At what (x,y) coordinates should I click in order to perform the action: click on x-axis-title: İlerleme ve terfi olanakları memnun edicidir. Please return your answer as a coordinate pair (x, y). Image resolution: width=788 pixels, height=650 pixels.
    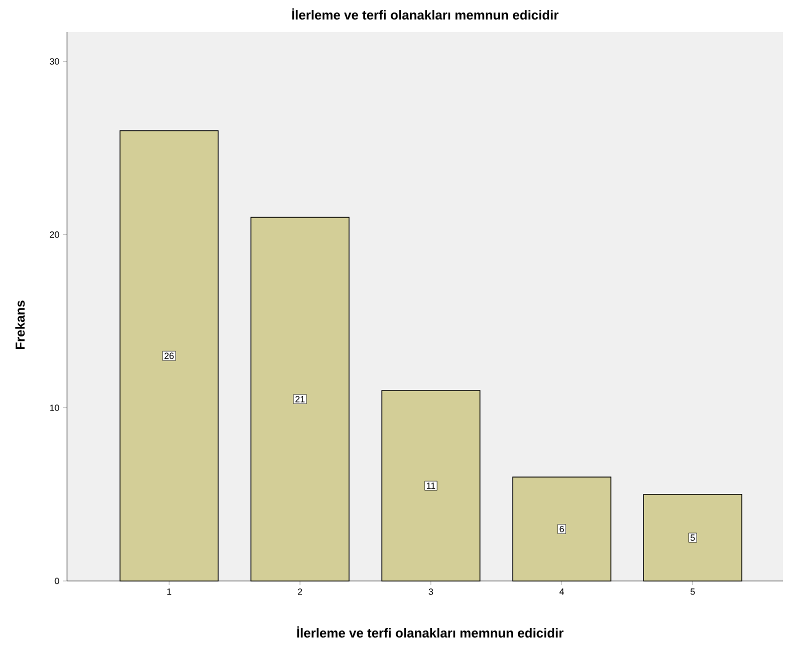
    Looking at the image, I should click on (430, 632).